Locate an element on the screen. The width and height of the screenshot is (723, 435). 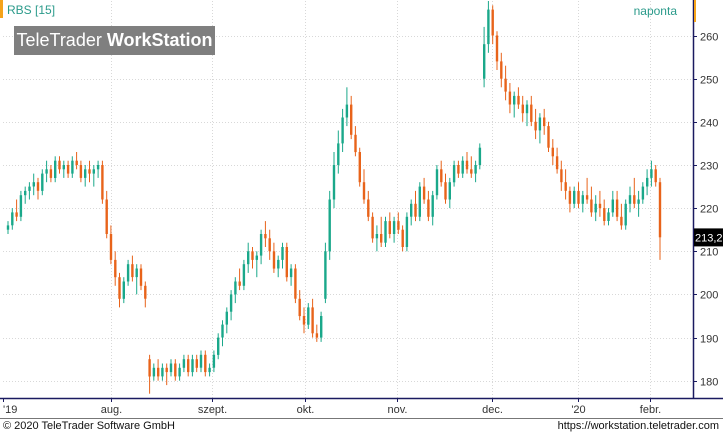
last-price-label: 213,22 is located at coordinates (709, 238).